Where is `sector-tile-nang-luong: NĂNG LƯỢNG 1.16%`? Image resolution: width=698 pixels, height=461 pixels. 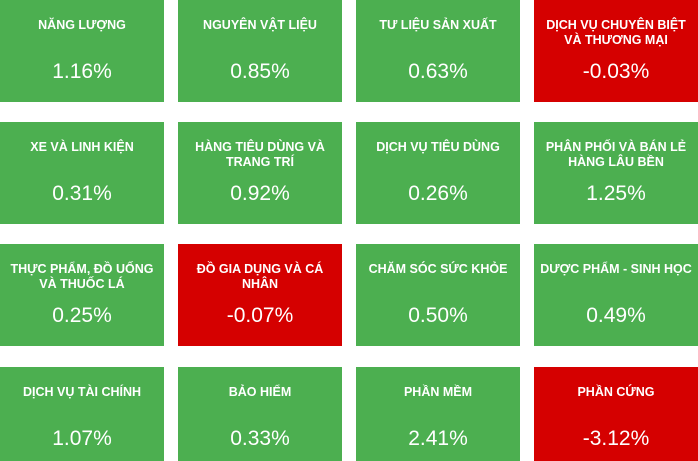
sector-tile-nang-luong: NĂNG LƯỢNG 1.16% is located at coordinates (82, 51).